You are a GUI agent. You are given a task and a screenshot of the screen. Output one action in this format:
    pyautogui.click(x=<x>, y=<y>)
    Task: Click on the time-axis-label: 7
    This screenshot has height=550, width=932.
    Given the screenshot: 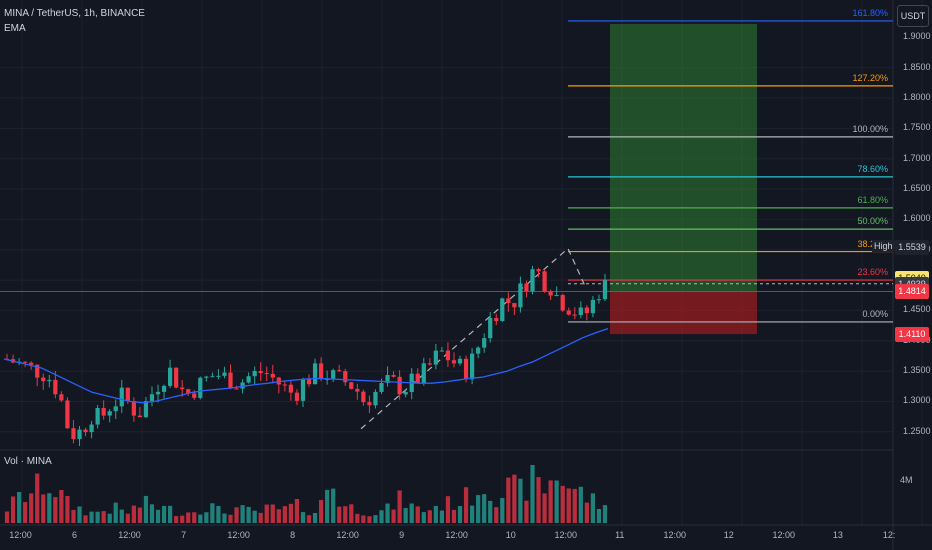 What is the action you would take?
    pyautogui.click(x=184, y=535)
    